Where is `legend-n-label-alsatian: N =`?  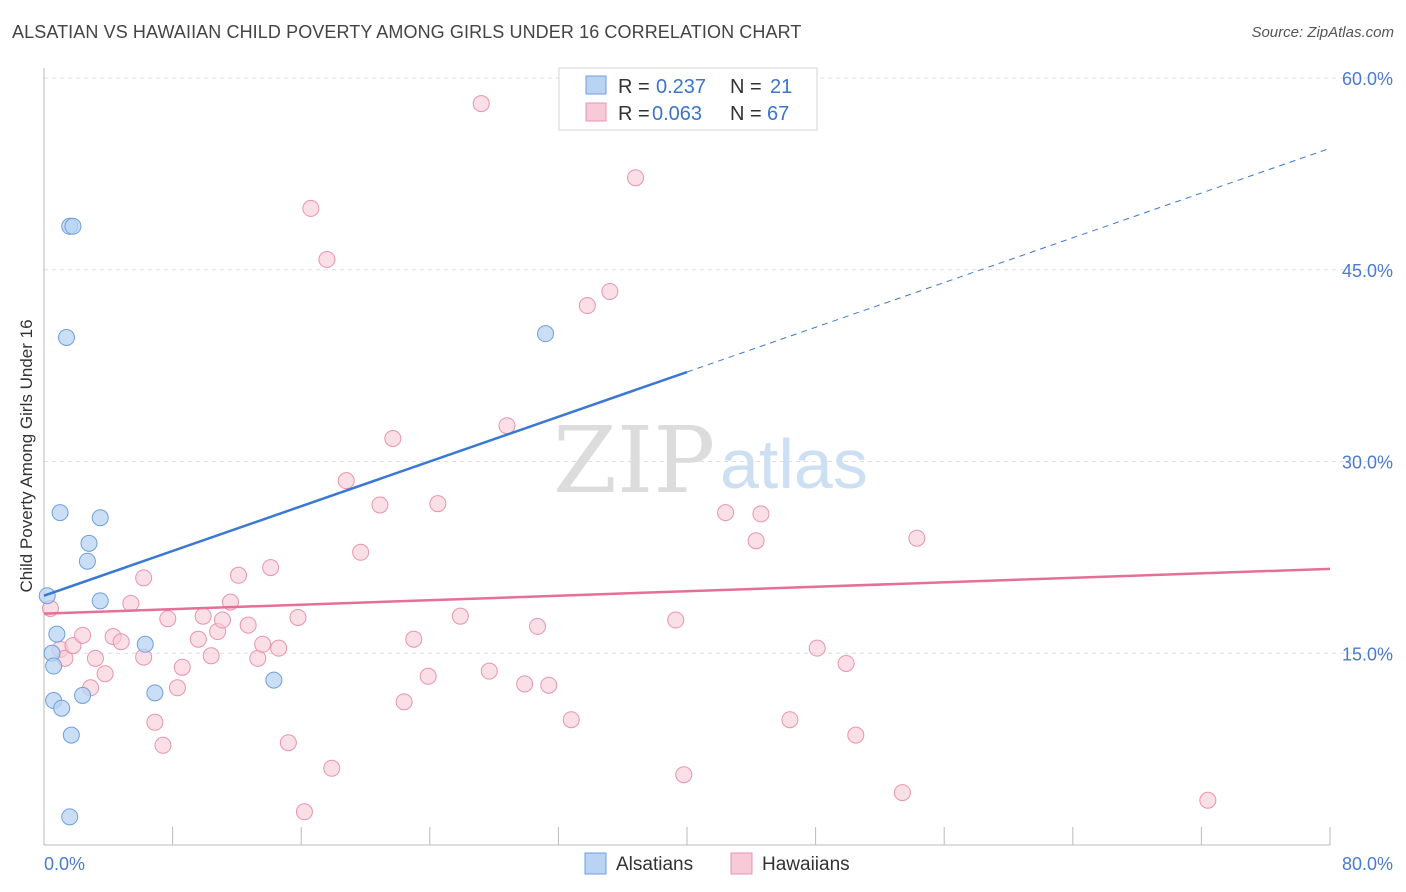
legend-n-label-alsatian: N = is located at coordinates (746, 87).